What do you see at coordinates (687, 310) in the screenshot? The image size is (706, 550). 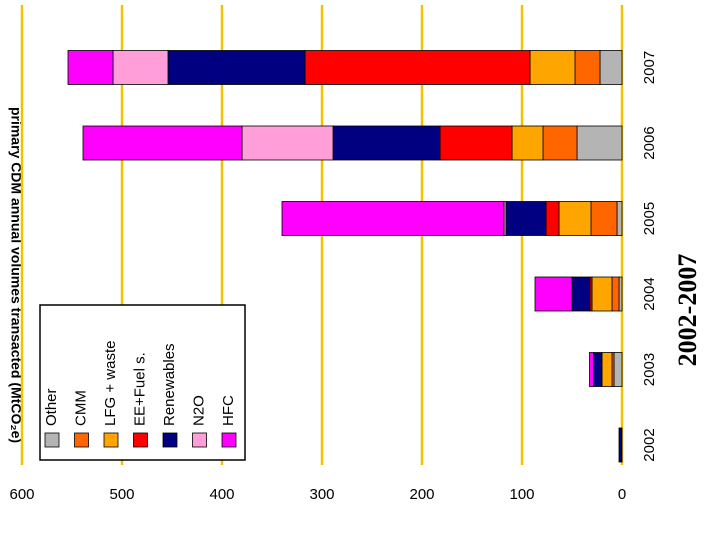 I see `chart-title: 2002-2007` at bounding box center [687, 310].